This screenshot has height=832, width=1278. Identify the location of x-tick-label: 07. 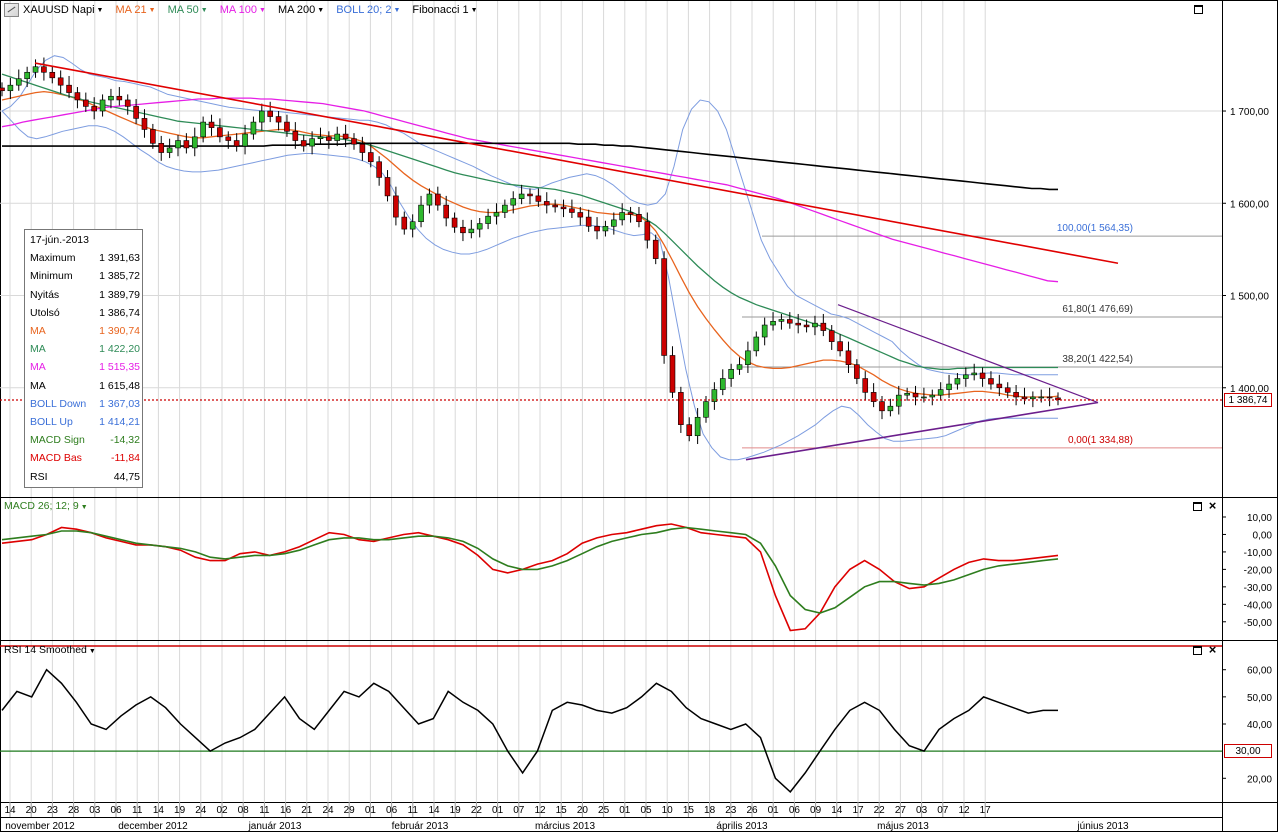
(943, 810).